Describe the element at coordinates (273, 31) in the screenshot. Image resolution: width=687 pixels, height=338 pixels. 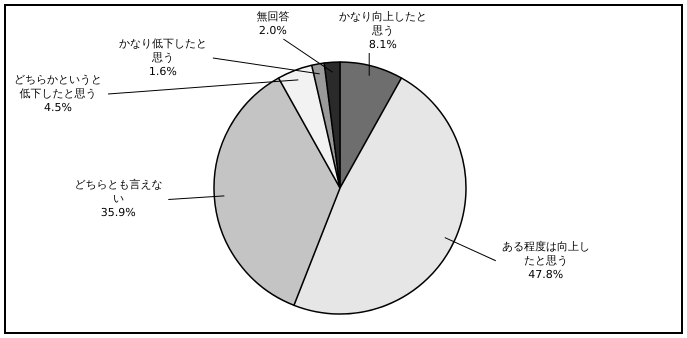
I see `data-label: 2.0%` at that location.